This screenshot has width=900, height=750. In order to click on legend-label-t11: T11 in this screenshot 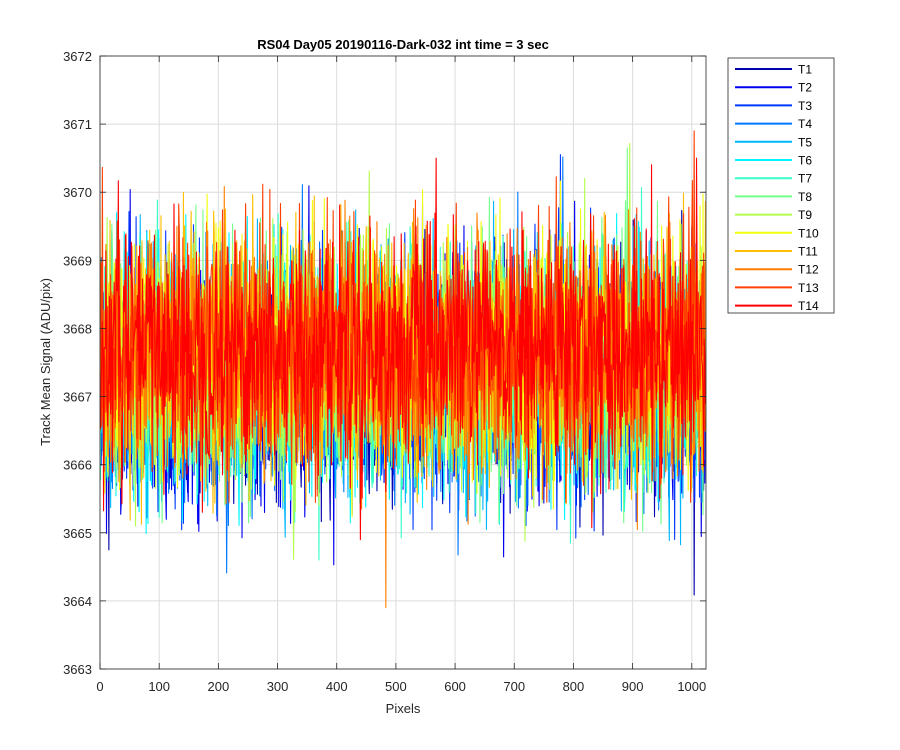, I will do `click(808, 252)`.